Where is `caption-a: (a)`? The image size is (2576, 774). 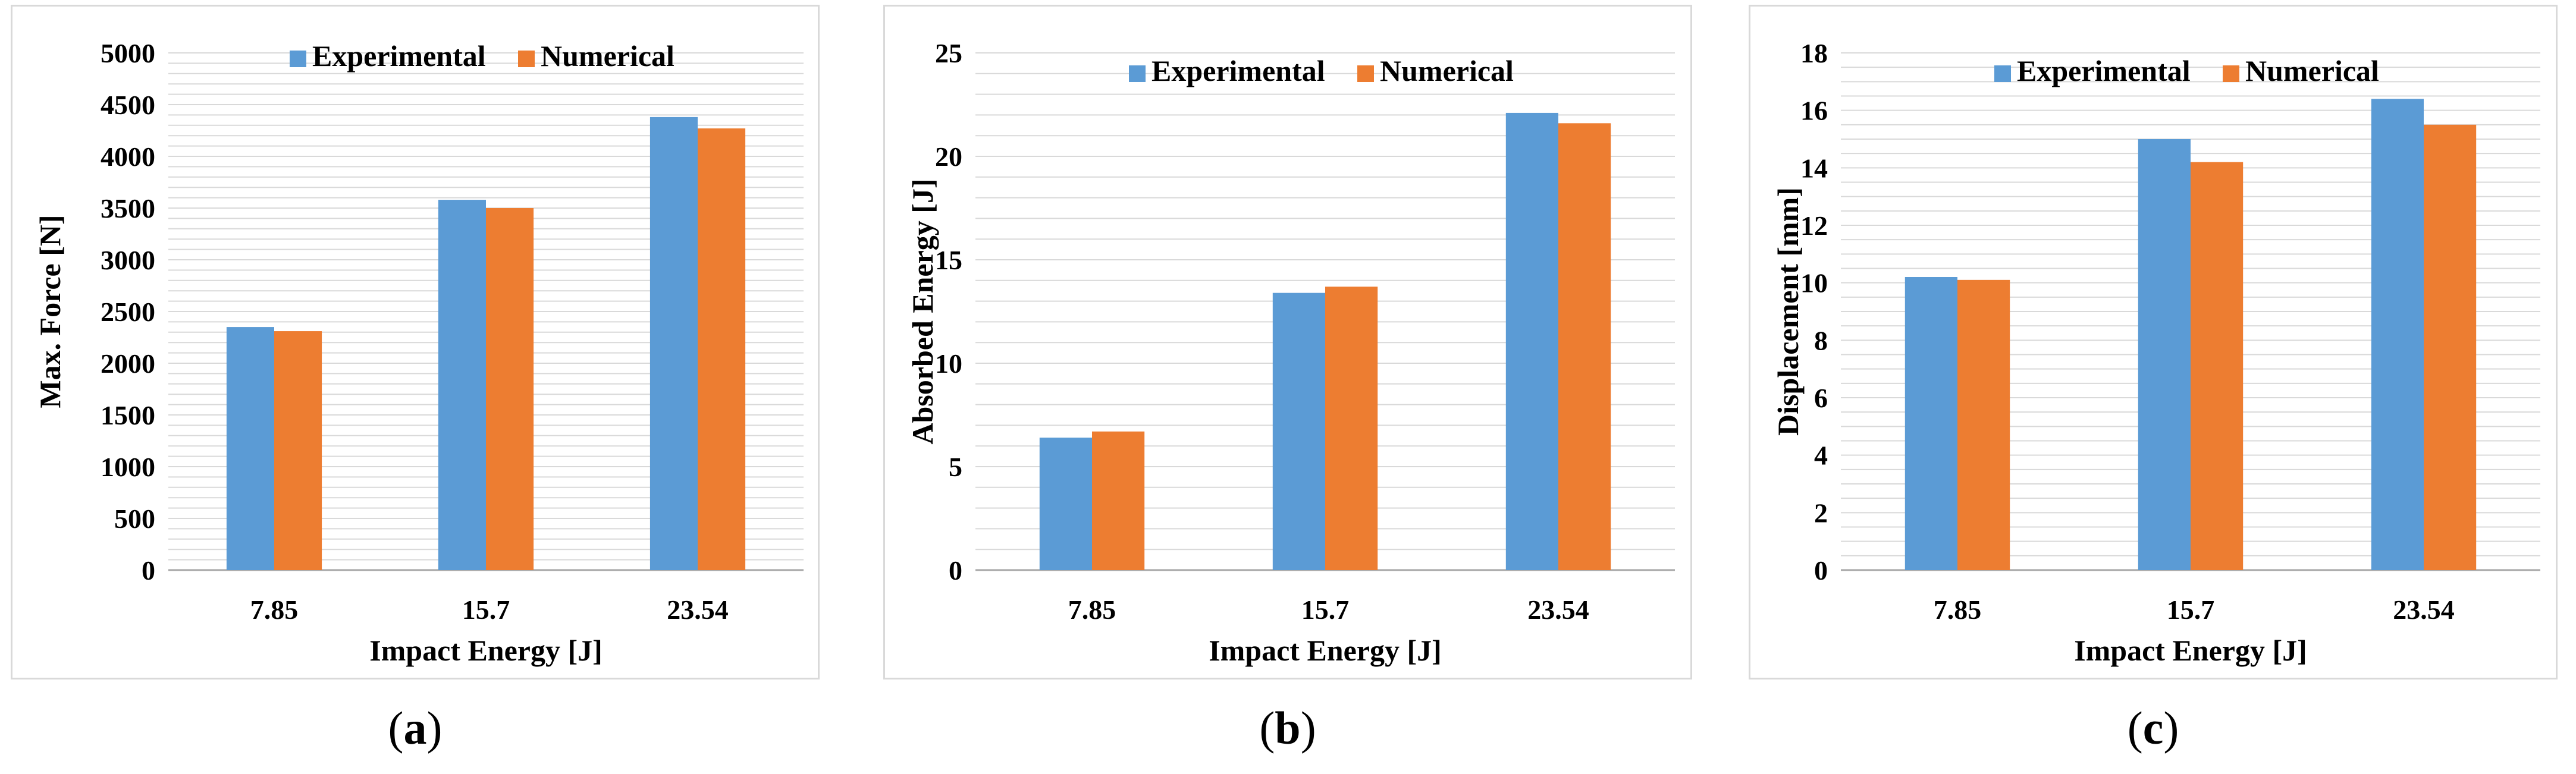
caption-a: (a) is located at coordinates (415, 728).